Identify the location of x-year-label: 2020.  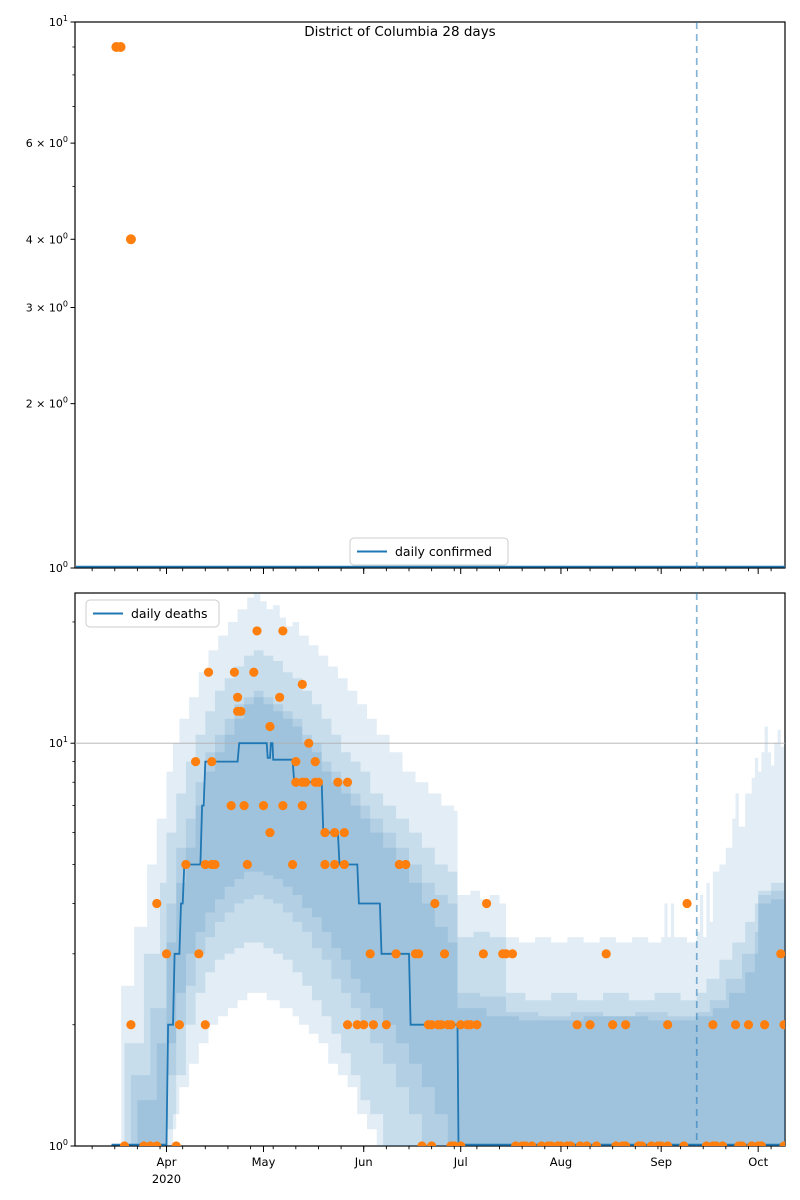
(166, 1179).